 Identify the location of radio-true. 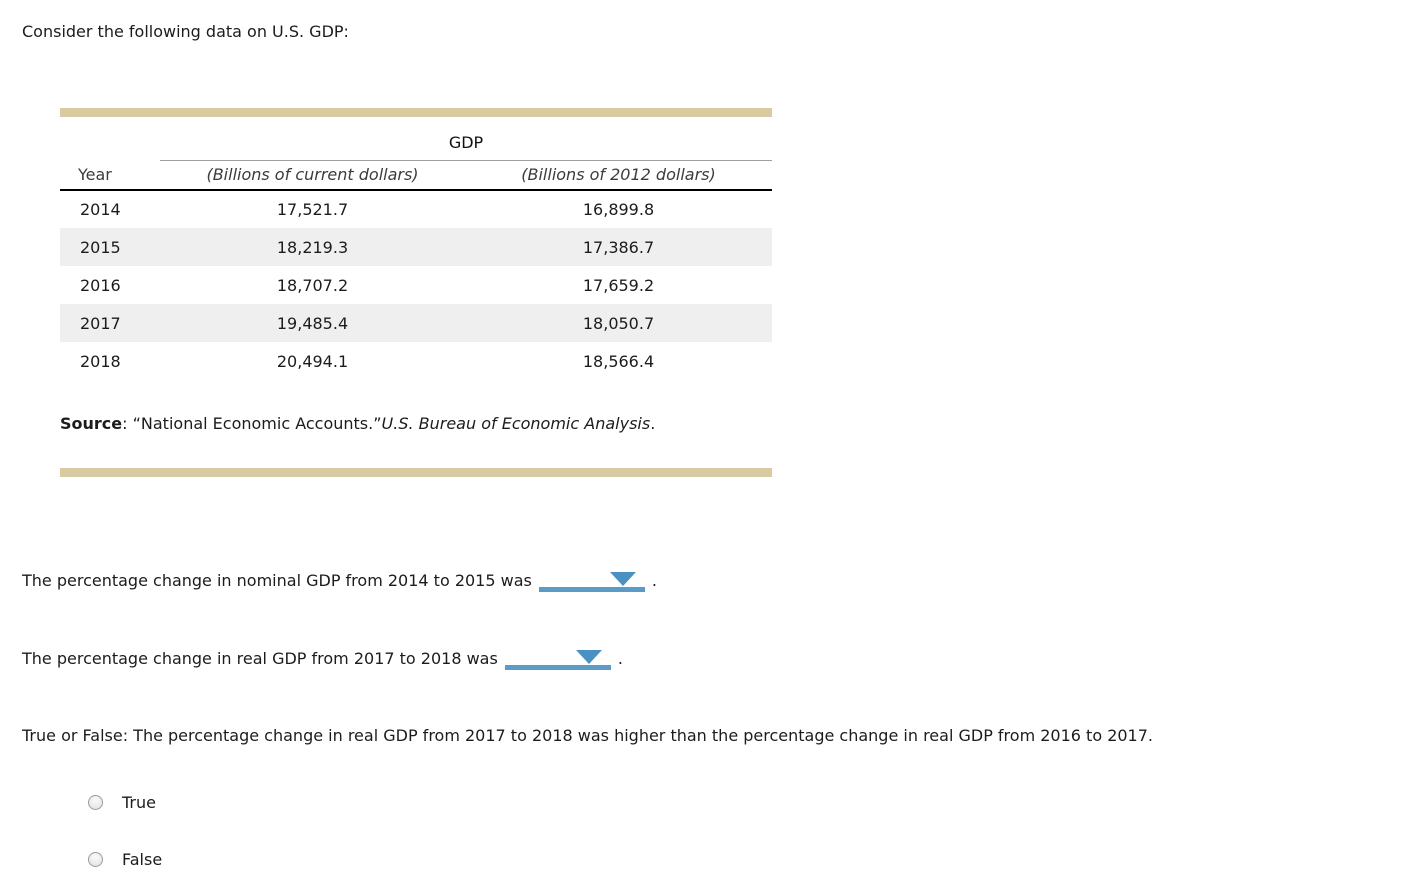
(95, 802).